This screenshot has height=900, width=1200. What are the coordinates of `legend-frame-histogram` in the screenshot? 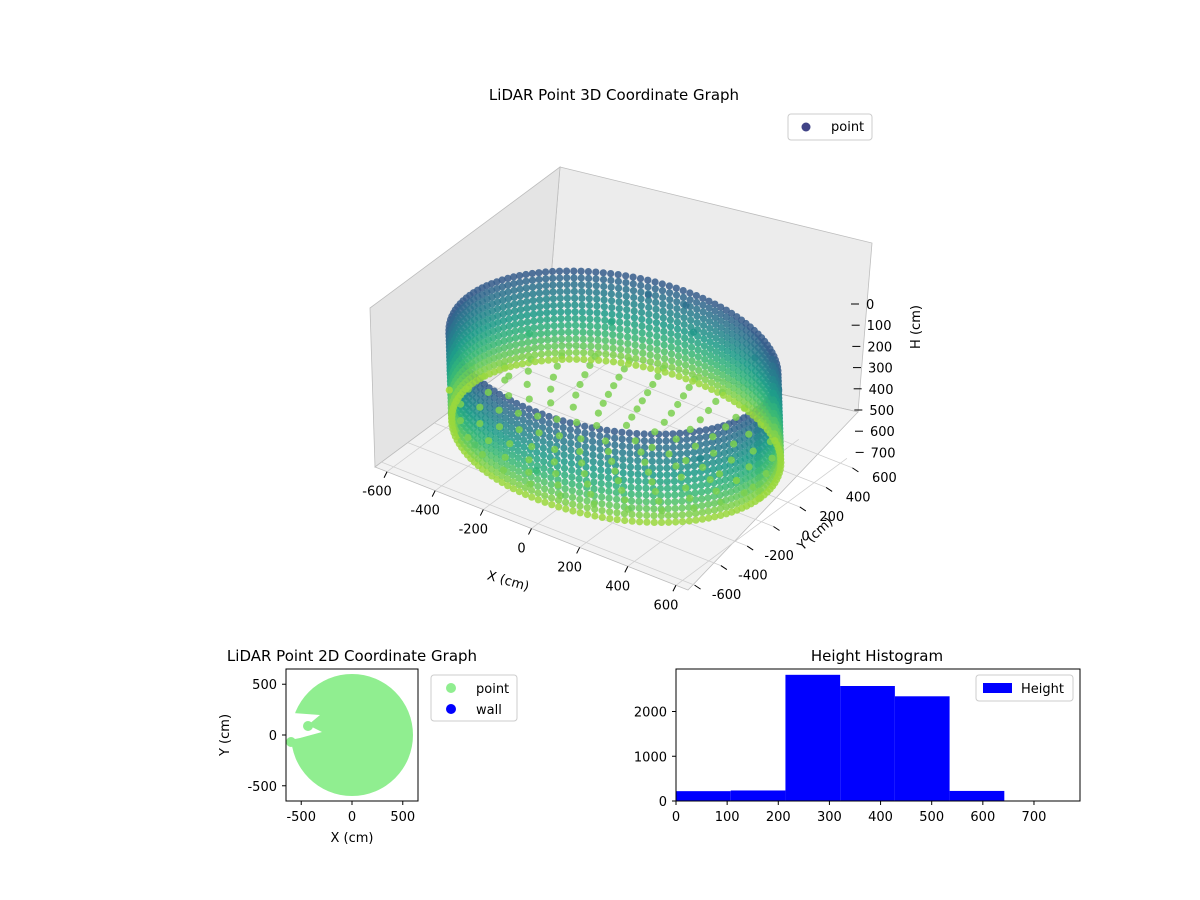 It's located at (1024, 688).